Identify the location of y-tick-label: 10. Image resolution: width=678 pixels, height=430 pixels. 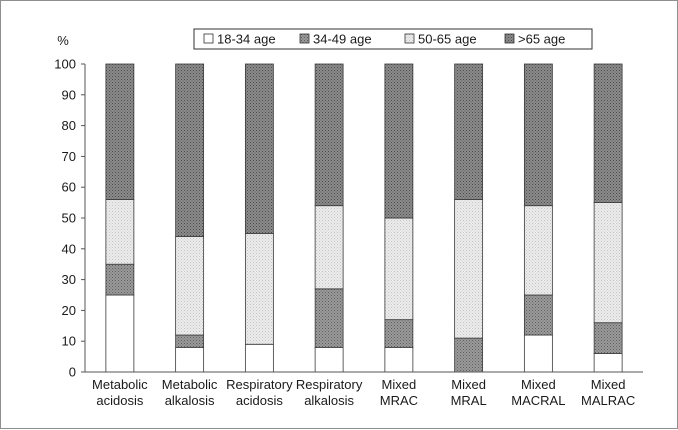
(69, 341).